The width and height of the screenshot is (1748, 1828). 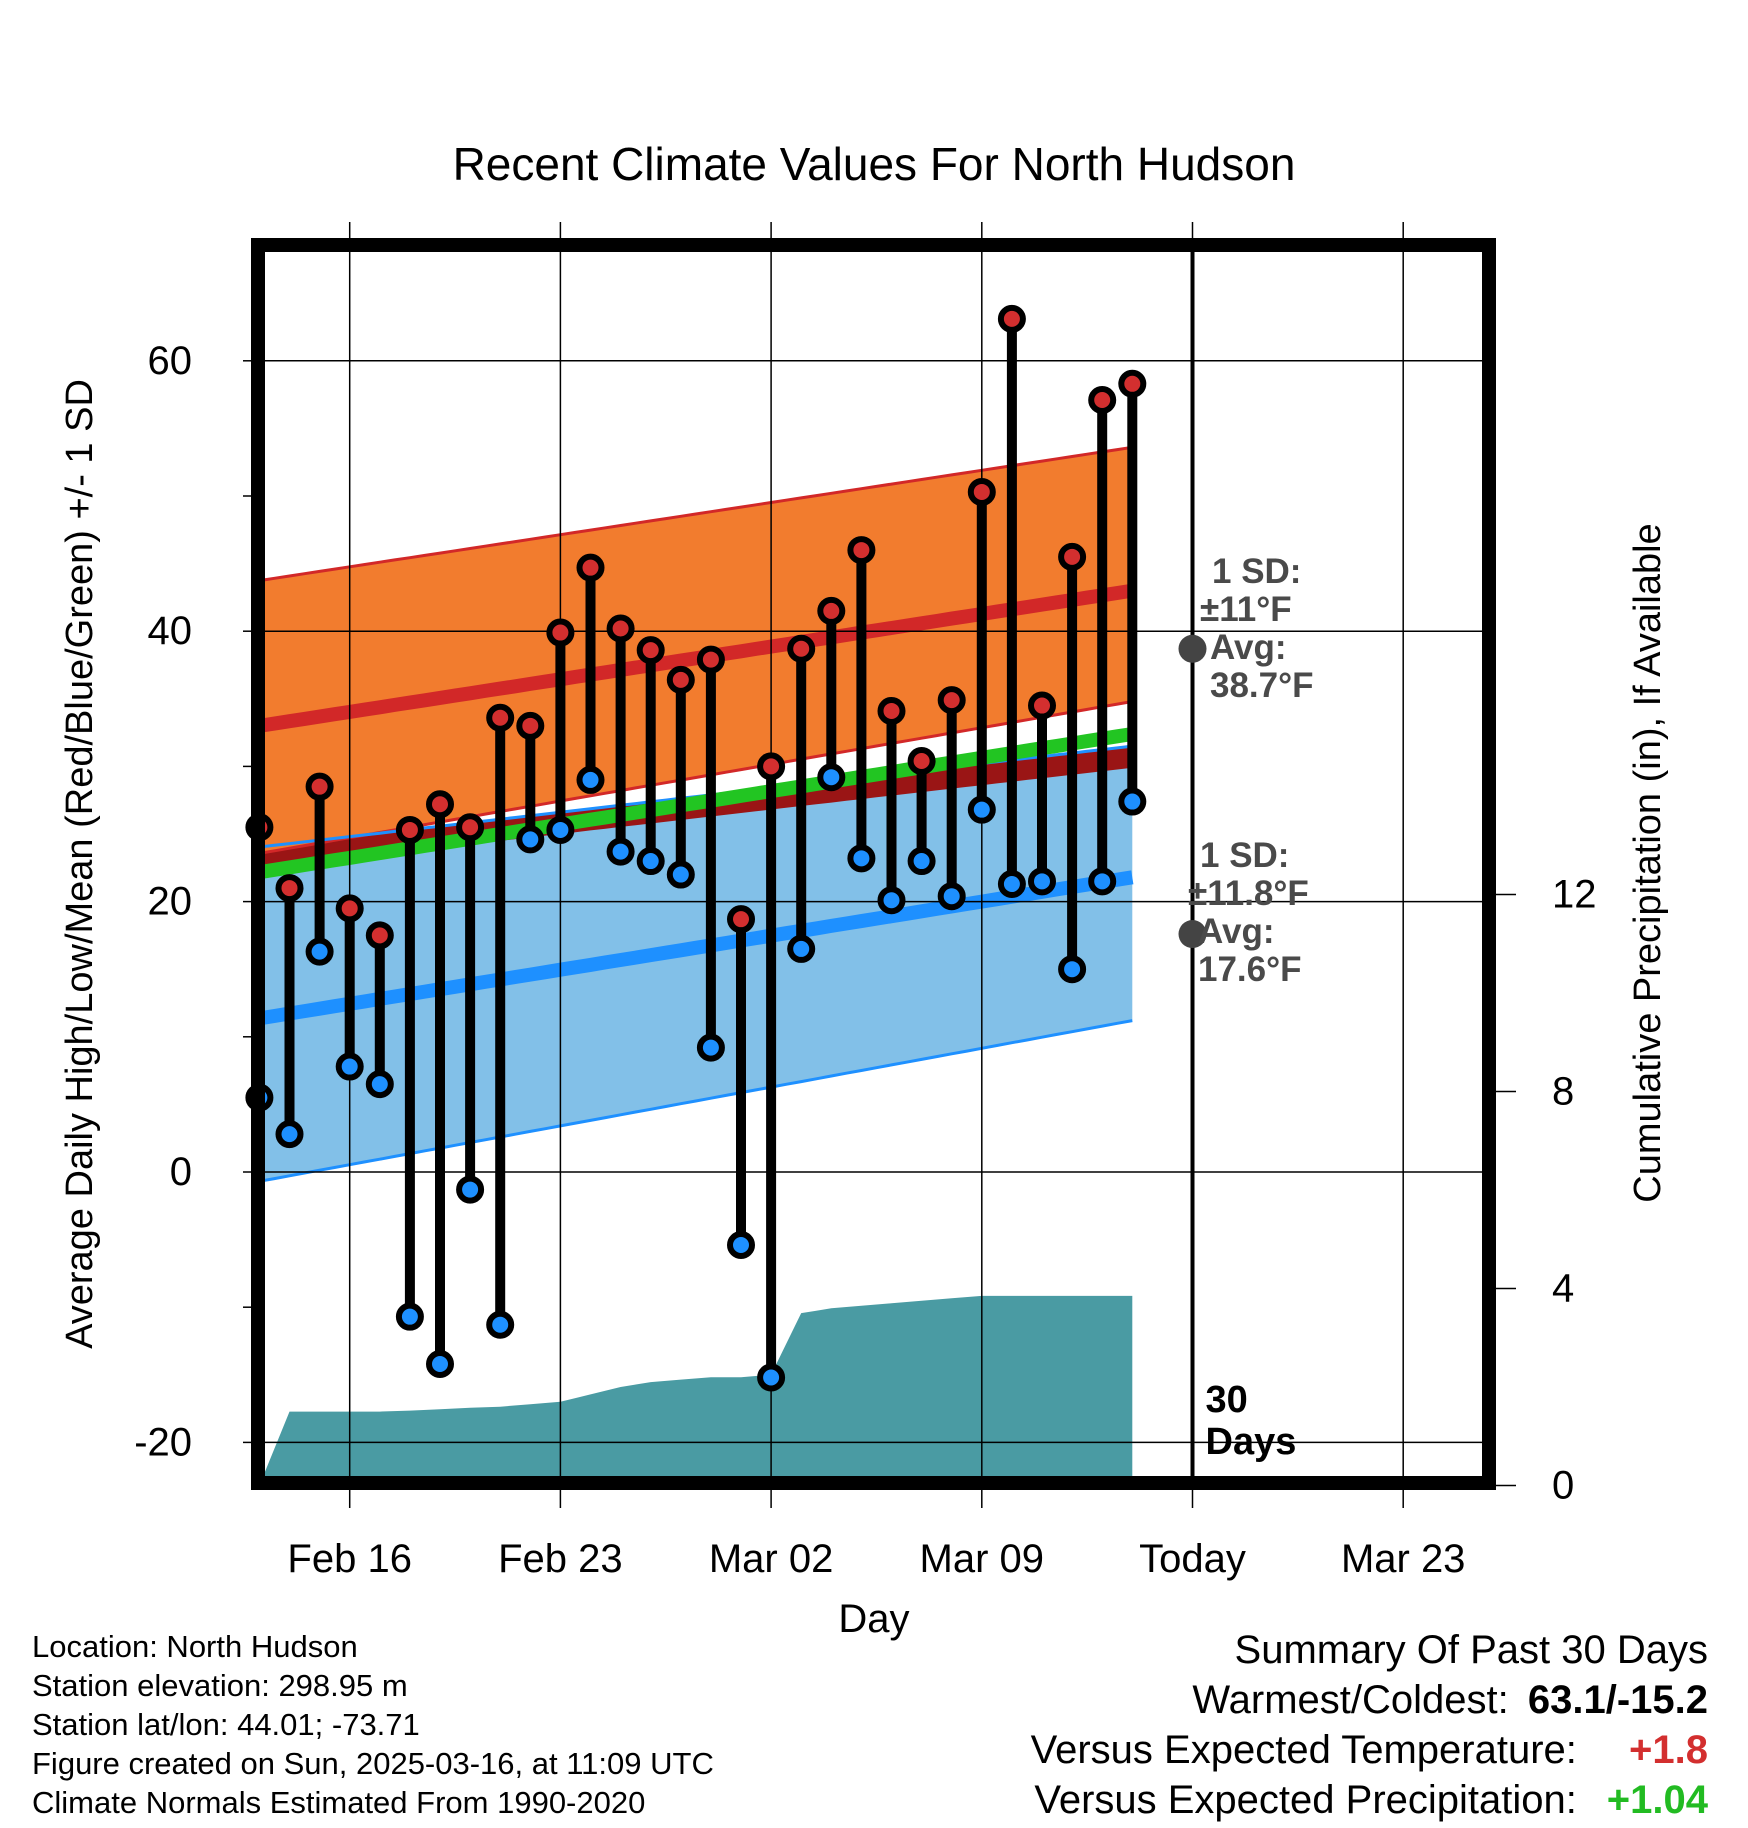 What do you see at coordinates (1251, 1442) in the screenshot?
I see `today-label-line2: Days` at bounding box center [1251, 1442].